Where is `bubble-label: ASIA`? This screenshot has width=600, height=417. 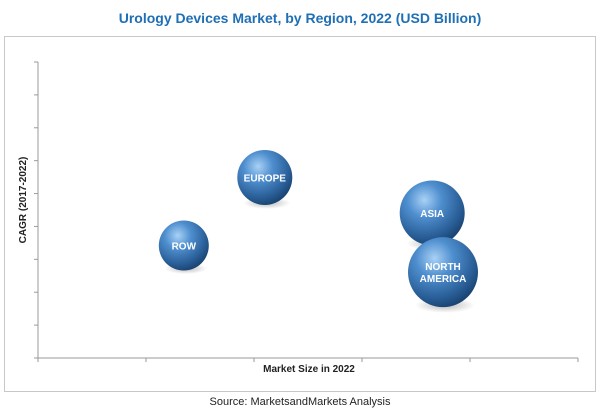
bubble-label: ASIA is located at coordinates (432, 214).